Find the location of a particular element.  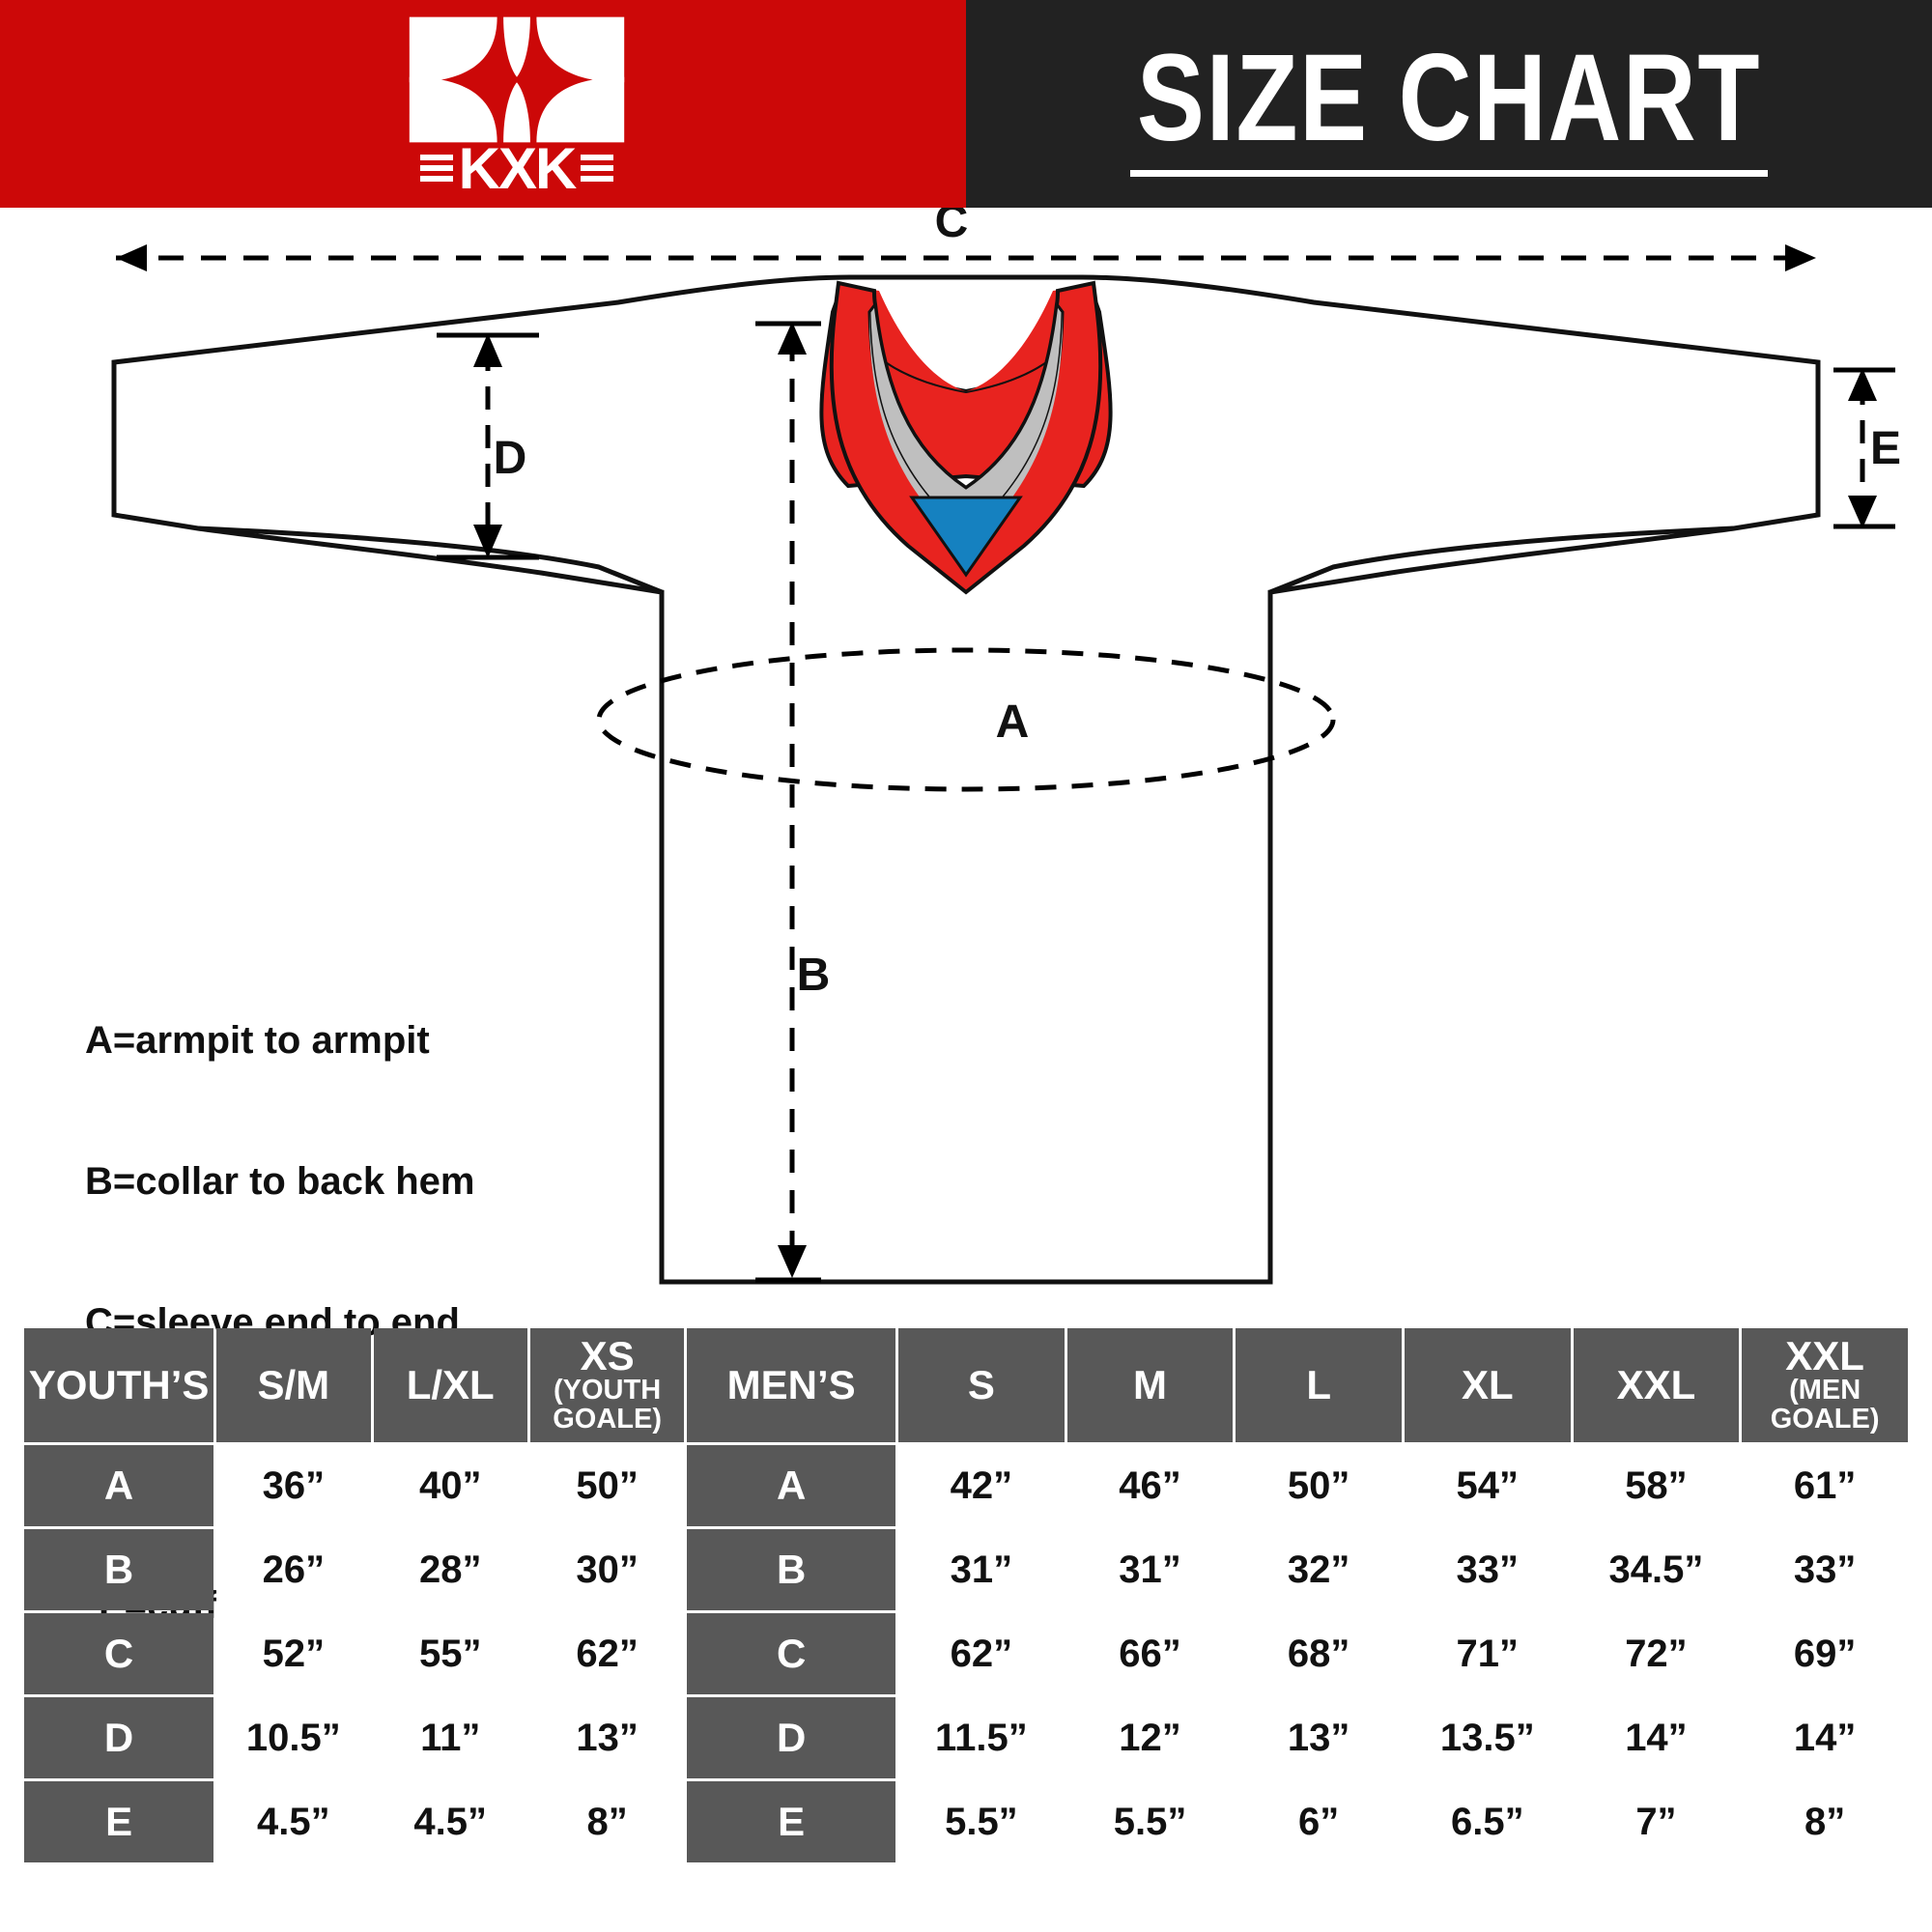

label-e: E is located at coordinates (1885, 448).